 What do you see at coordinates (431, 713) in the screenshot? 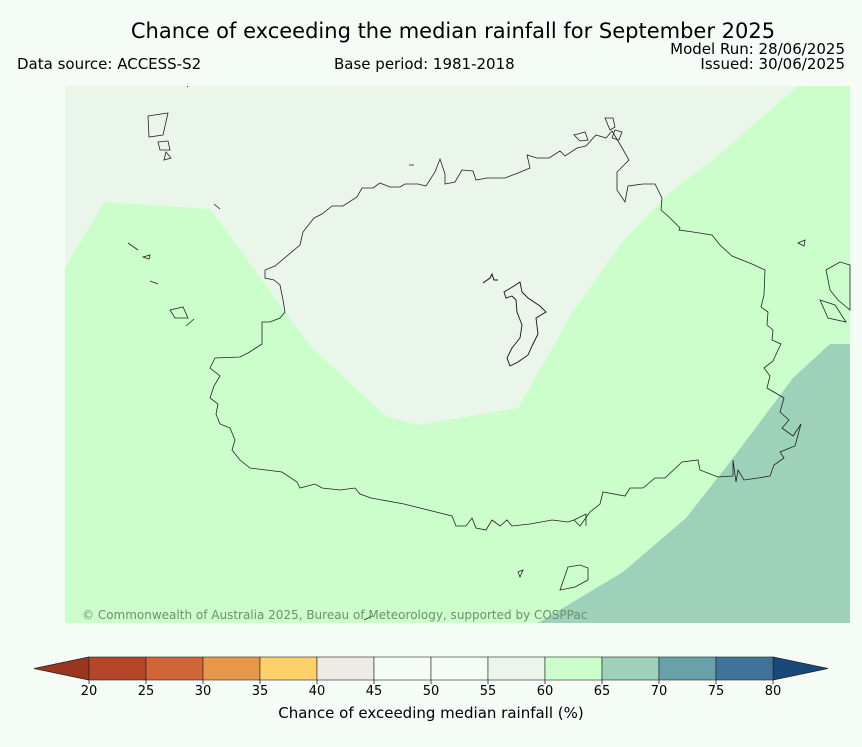
I see `colorbar-label: Chance of exceeding median rainfall (%)` at bounding box center [431, 713].